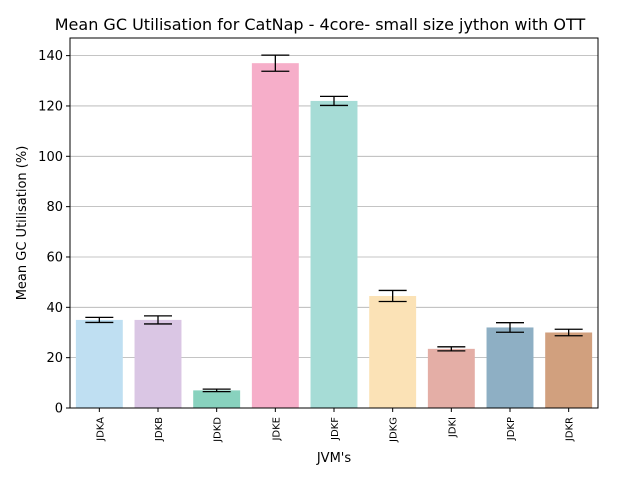 This screenshot has width=640, height=484. I want to click on x-tick-label: JDKD, so click(218, 430).